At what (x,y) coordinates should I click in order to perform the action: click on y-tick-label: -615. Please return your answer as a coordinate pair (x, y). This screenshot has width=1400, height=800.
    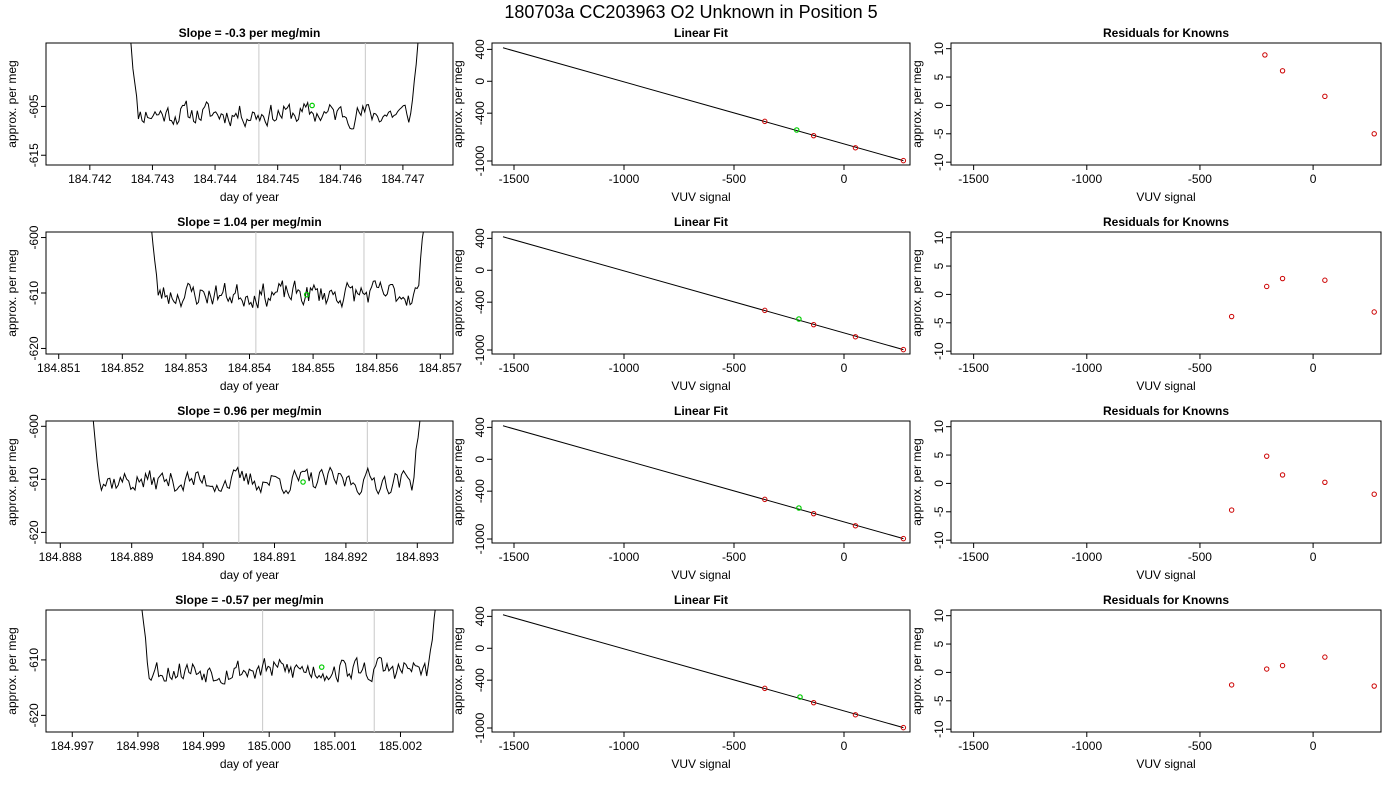
    Looking at the image, I should click on (34, 155).